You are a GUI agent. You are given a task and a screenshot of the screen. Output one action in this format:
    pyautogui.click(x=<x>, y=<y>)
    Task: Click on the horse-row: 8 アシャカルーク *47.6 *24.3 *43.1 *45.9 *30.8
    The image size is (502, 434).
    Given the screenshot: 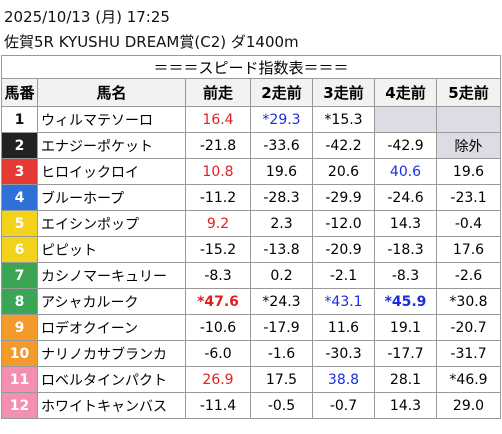 What is the action you would take?
    pyautogui.click(x=251, y=301)
    